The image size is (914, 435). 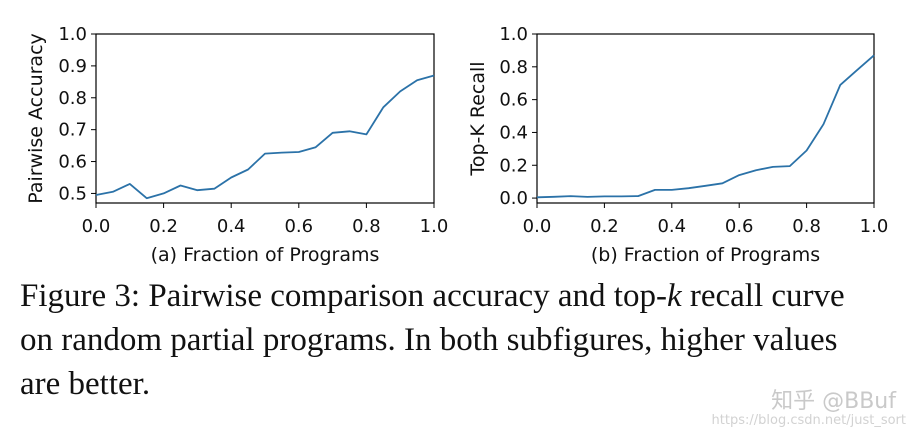 I want to click on chart-b-x-tick-label: 0.6, so click(x=739, y=226).